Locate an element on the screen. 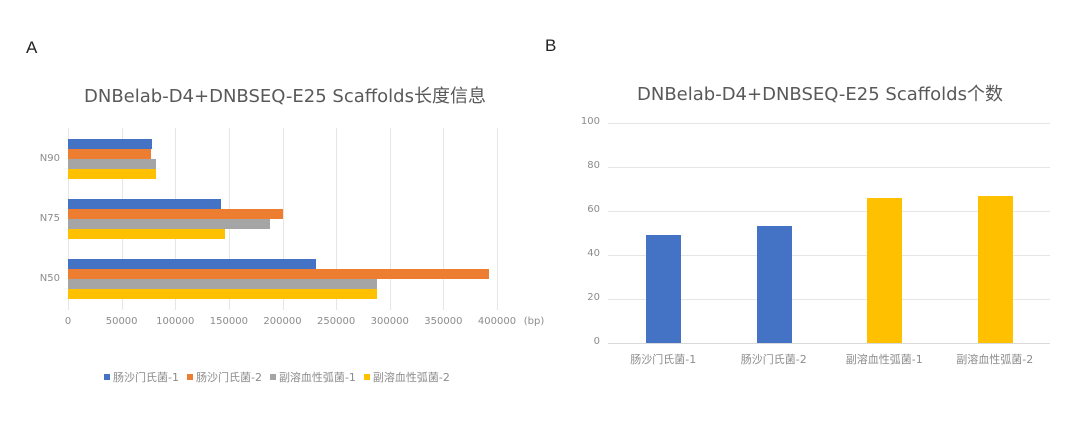 The width and height of the screenshot is (1080, 430). chart-a-legend-item: 副溶血性弧菌-1 is located at coordinates (312, 377).